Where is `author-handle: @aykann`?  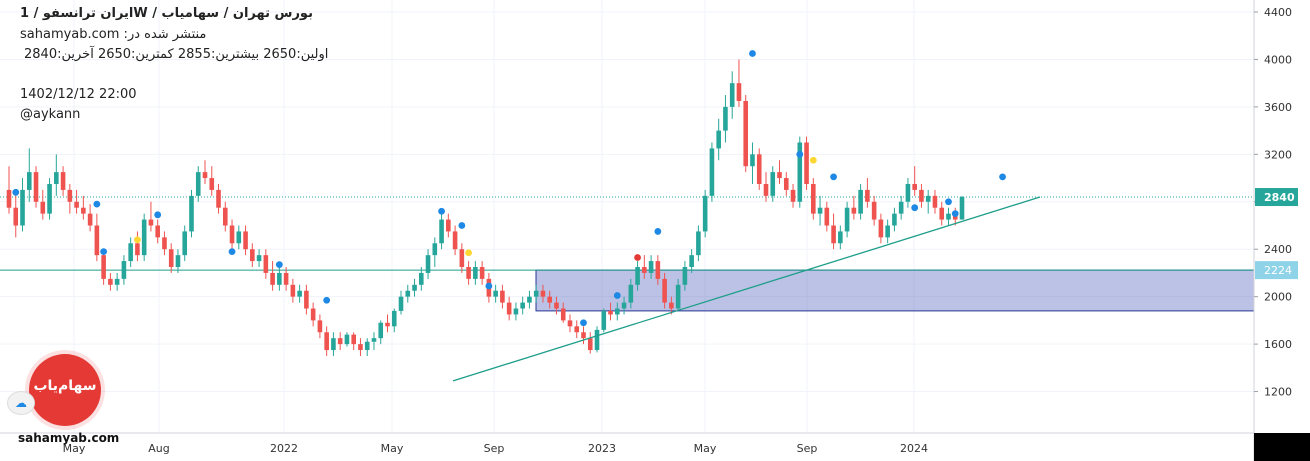 author-handle: @aykann is located at coordinates (50, 114).